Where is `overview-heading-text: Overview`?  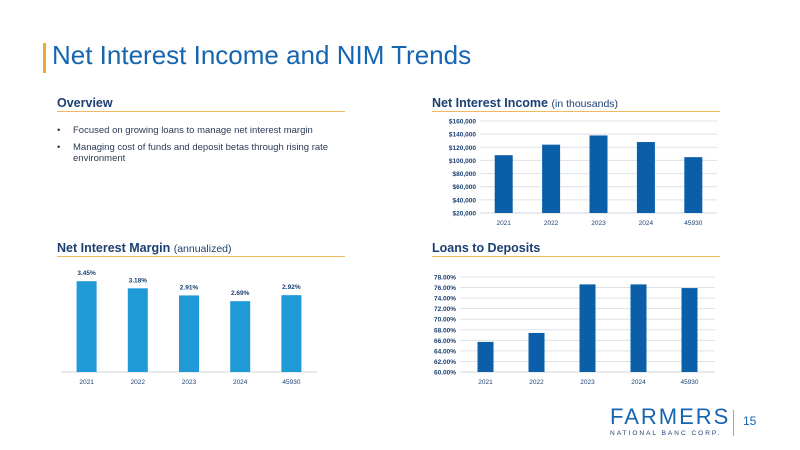 overview-heading-text: Overview is located at coordinates (85, 103).